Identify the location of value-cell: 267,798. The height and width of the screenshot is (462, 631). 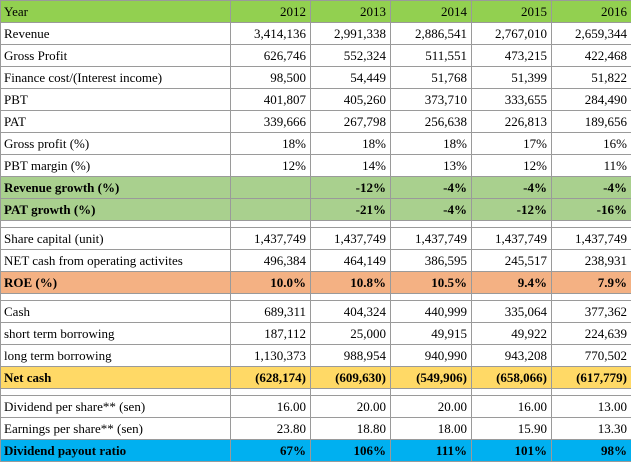
(351, 122).